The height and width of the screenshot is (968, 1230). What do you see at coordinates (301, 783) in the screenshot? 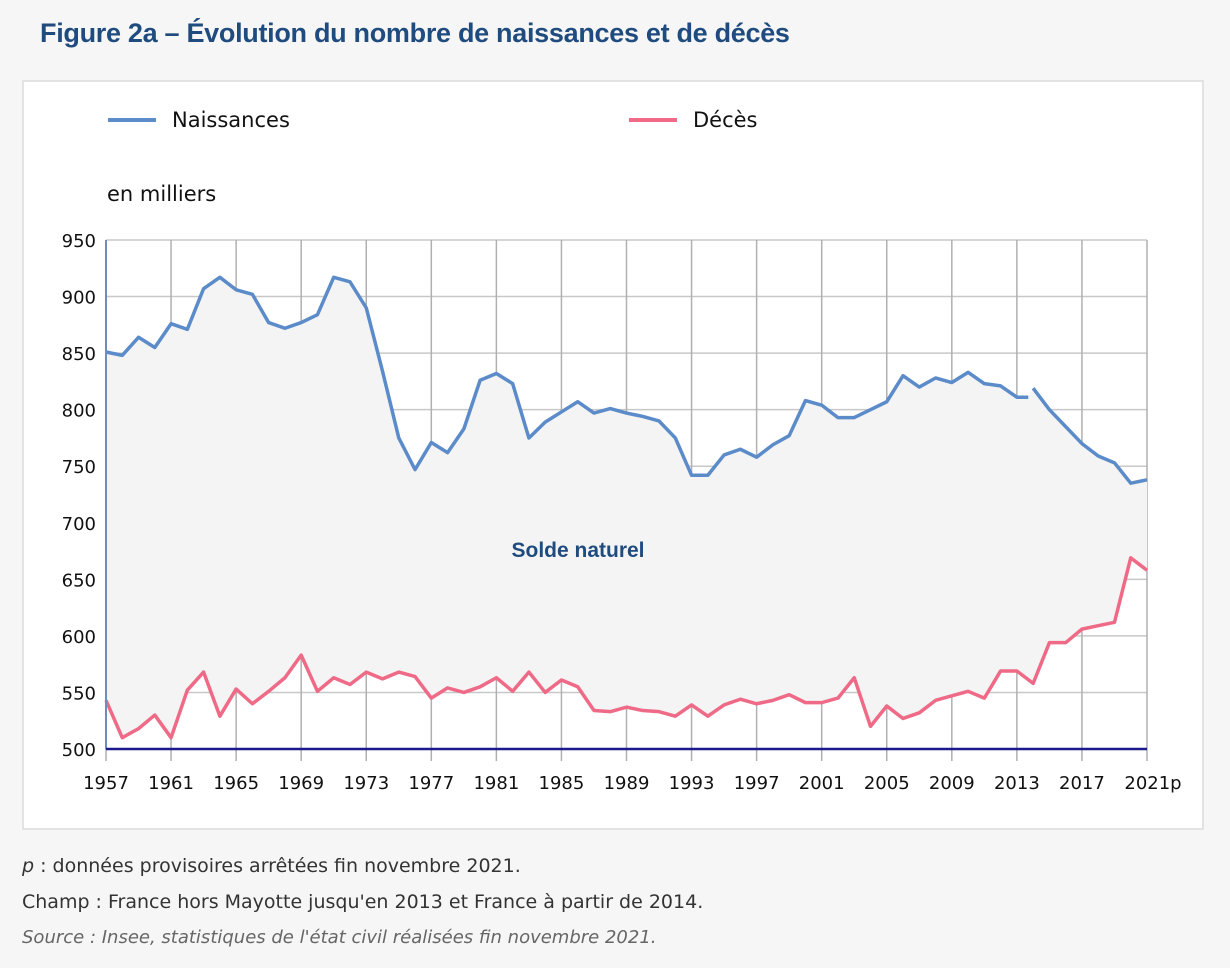
I see `x-tick-label: 1969` at bounding box center [301, 783].